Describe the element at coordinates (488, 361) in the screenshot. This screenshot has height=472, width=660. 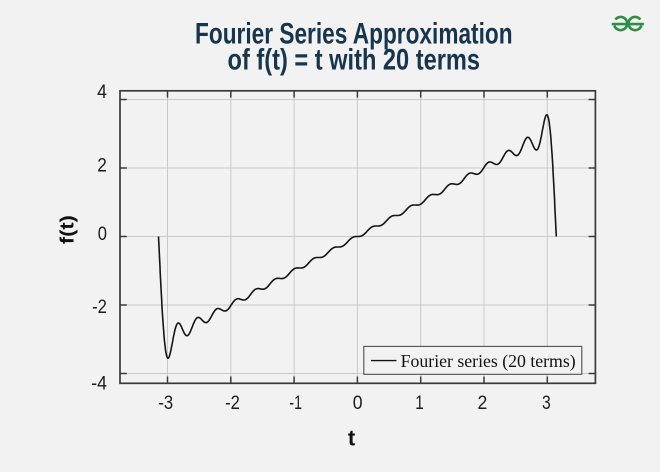
I see `svg-text: Fourier series (20 terms)` at that location.